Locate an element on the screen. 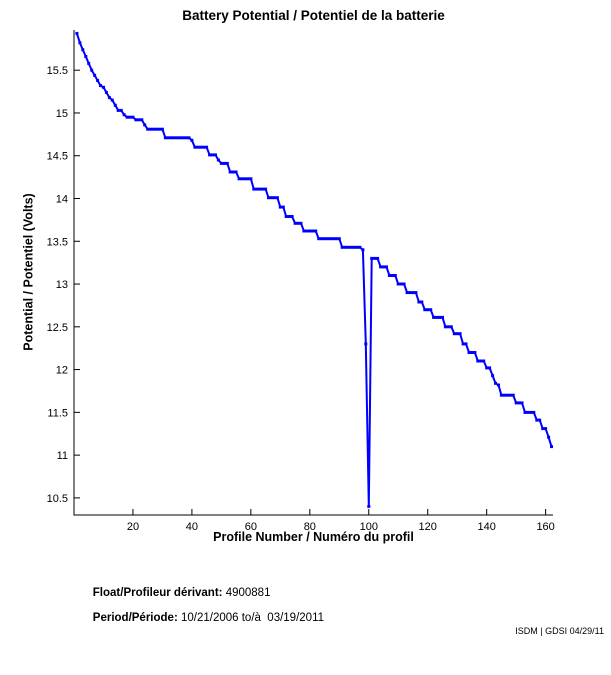 The width and height of the screenshot is (611, 675). y-tick-label: 13.5 is located at coordinates (57, 242).